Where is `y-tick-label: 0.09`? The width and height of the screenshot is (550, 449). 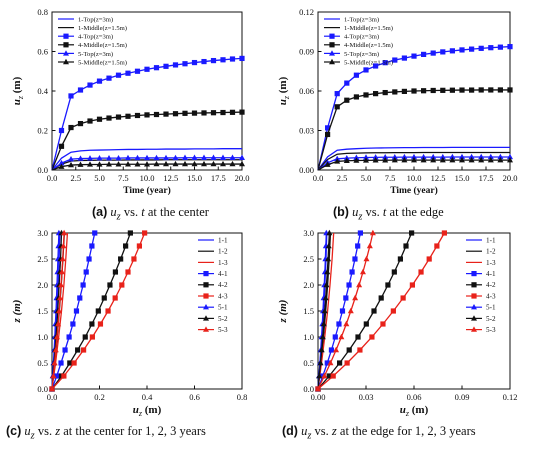
y-tick-label: 0.09 is located at coordinates (306, 52).